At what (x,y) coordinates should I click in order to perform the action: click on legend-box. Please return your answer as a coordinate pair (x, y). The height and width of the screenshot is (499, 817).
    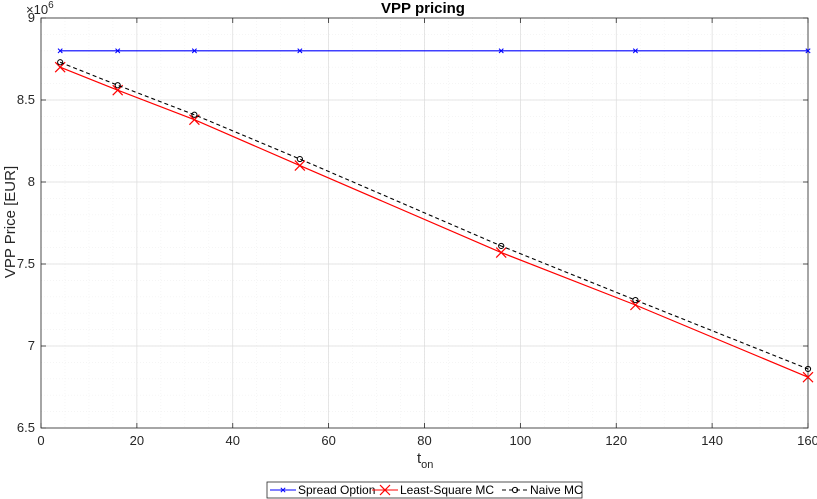
    Looking at the image, I should click on (424, 490).